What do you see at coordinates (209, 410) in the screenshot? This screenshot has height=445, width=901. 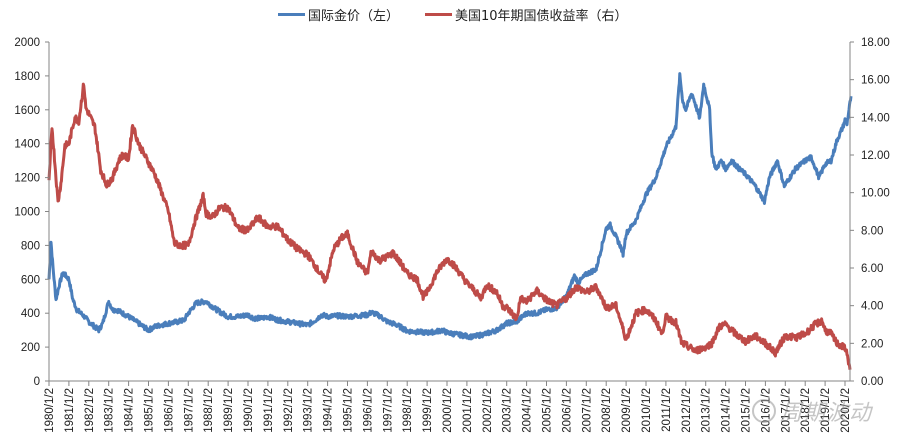 I see `x-axis-tick-label: 1988/1/2` at bounding box center [209, 410].